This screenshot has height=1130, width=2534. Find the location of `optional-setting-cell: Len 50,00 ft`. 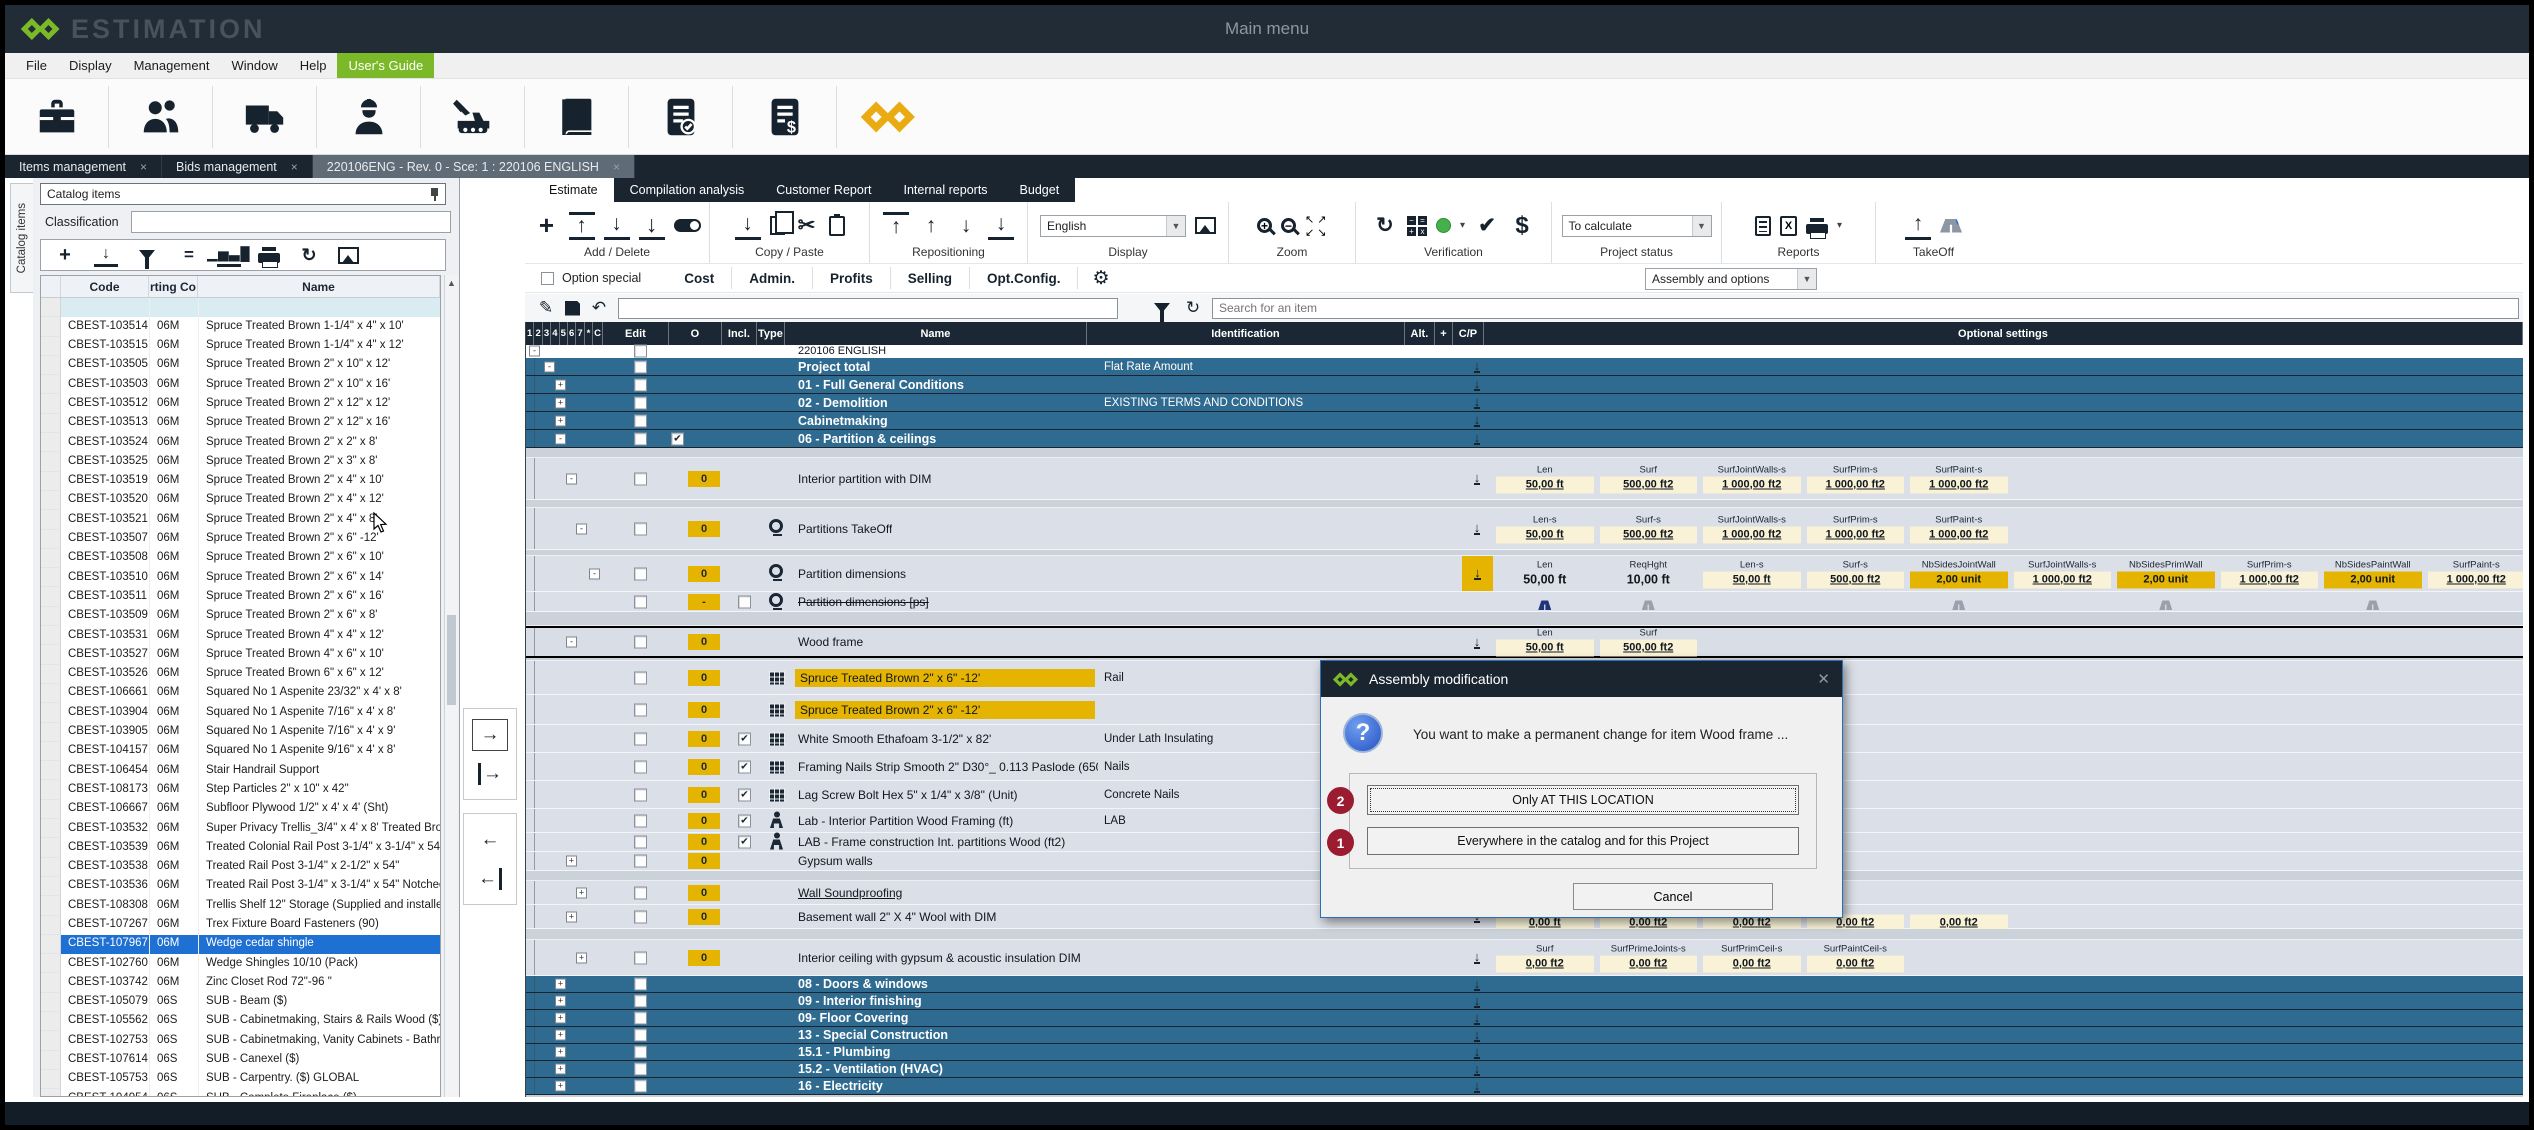

optional-setting-cell: Len 50,00 ft is located at coordinates (1545, 478).